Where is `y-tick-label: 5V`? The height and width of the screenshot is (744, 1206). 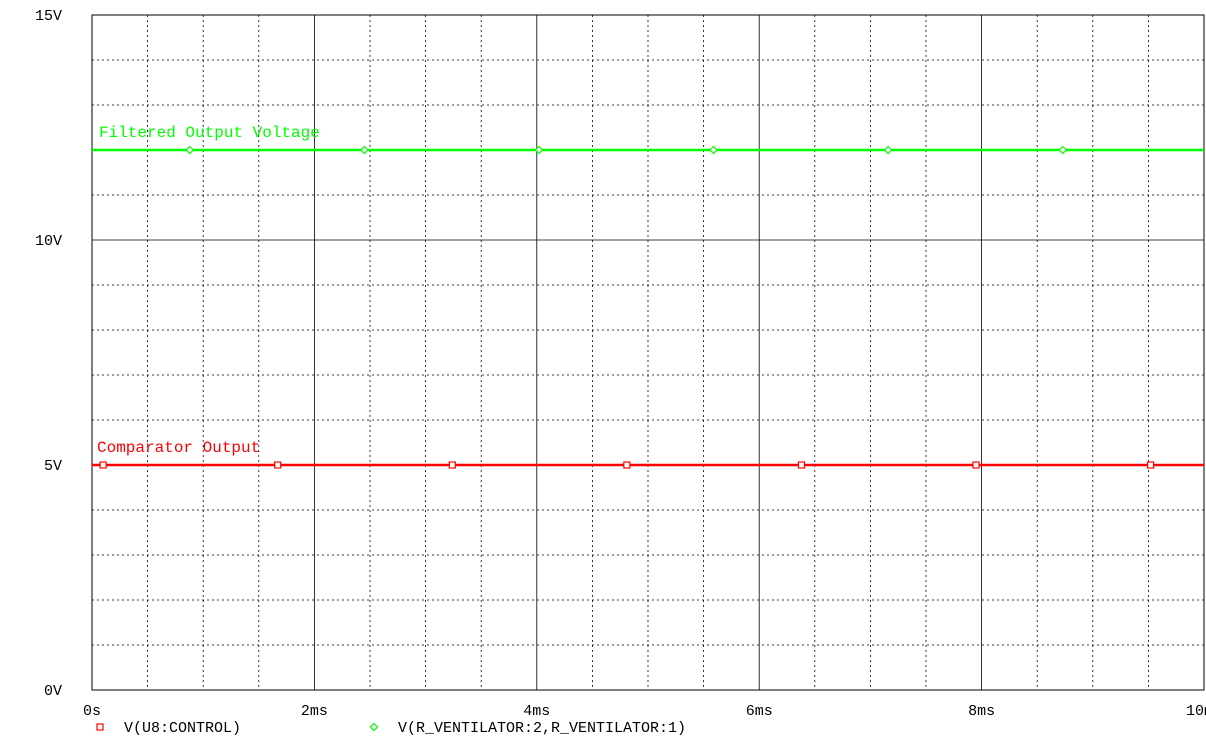
y-tick-label: 5V is located at coordinates (53, 466).